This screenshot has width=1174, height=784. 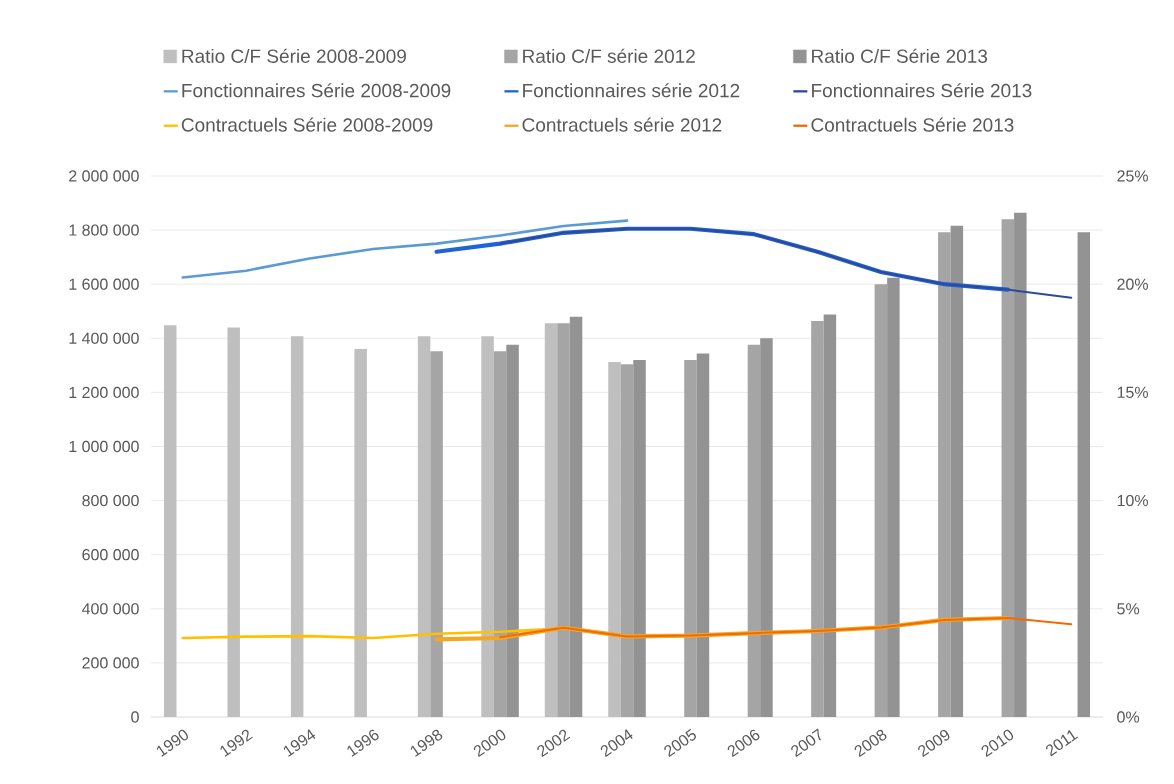 I want to click on legend-label: Fonctionnaires série 2012, so click(x=631, y=90).